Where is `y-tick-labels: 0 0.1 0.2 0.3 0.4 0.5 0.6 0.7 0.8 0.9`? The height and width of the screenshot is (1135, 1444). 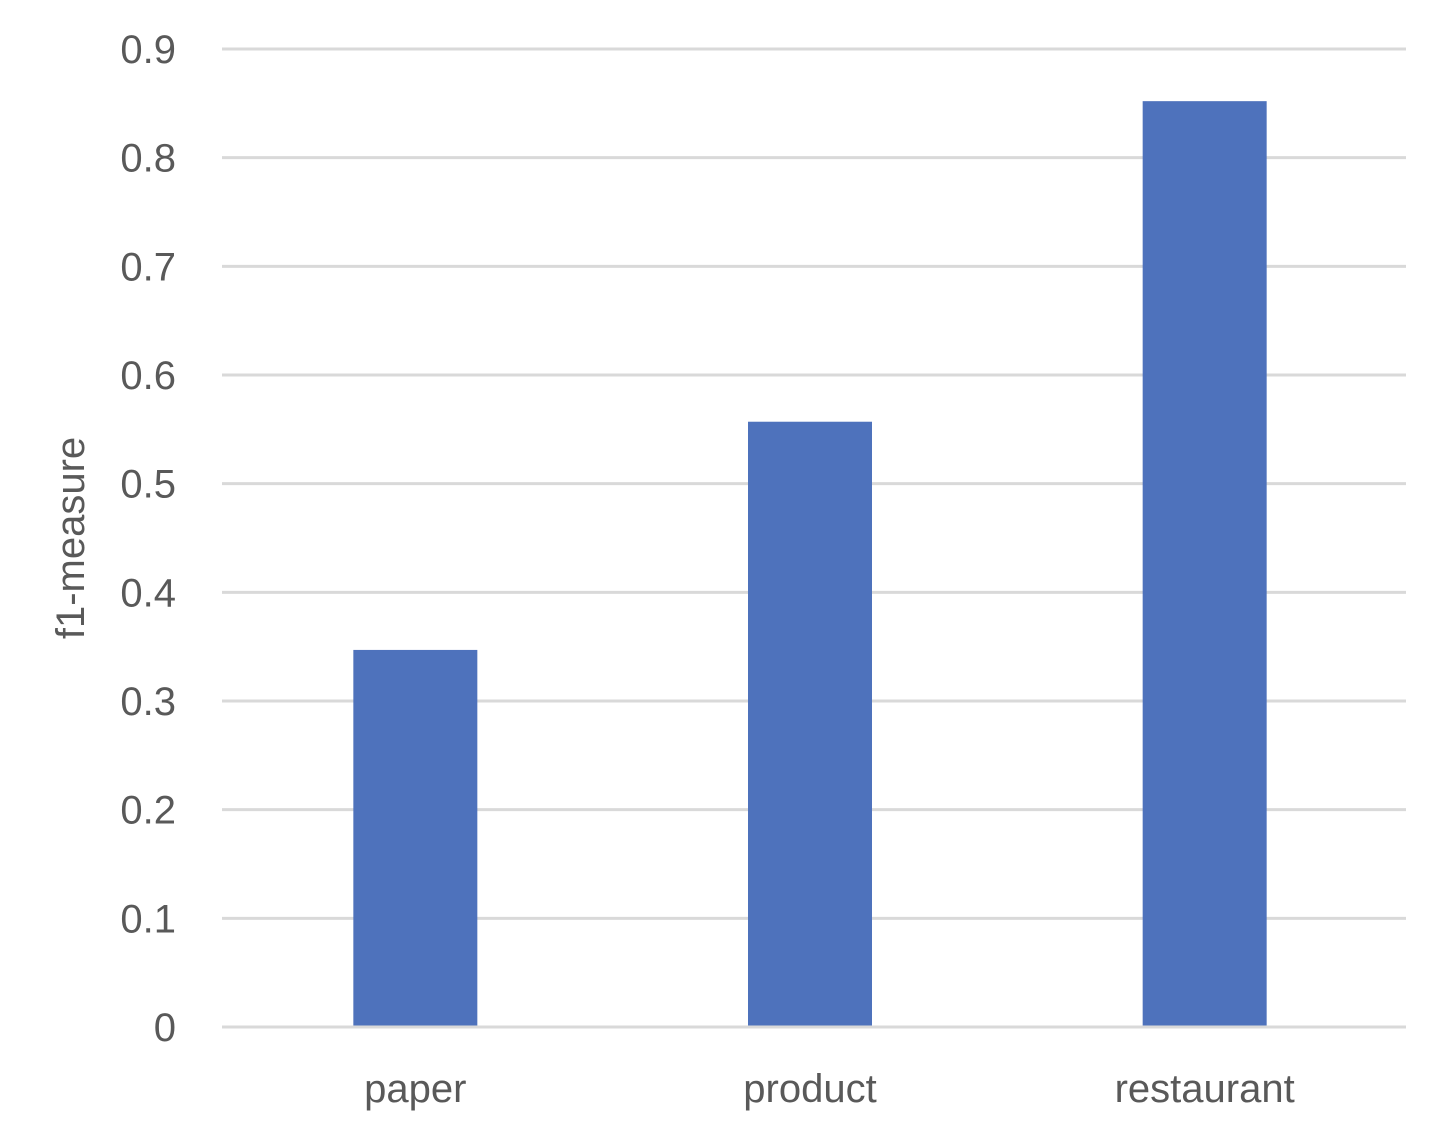
y-tick-labels: 0 0.1 0.2 0.3 0.4 0.5 0.6 0.7 0.8 0.9 is located at coordinates (148, 539).